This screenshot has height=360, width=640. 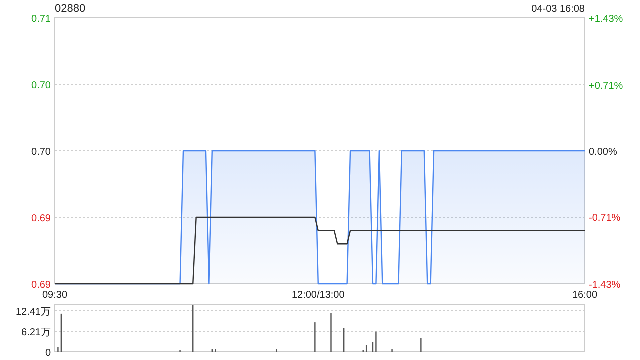 What do you see at coordinates (603, 152) in the screenshot?
I see `y2-tick-label: 0.00%` at bounding box center [603, 152].